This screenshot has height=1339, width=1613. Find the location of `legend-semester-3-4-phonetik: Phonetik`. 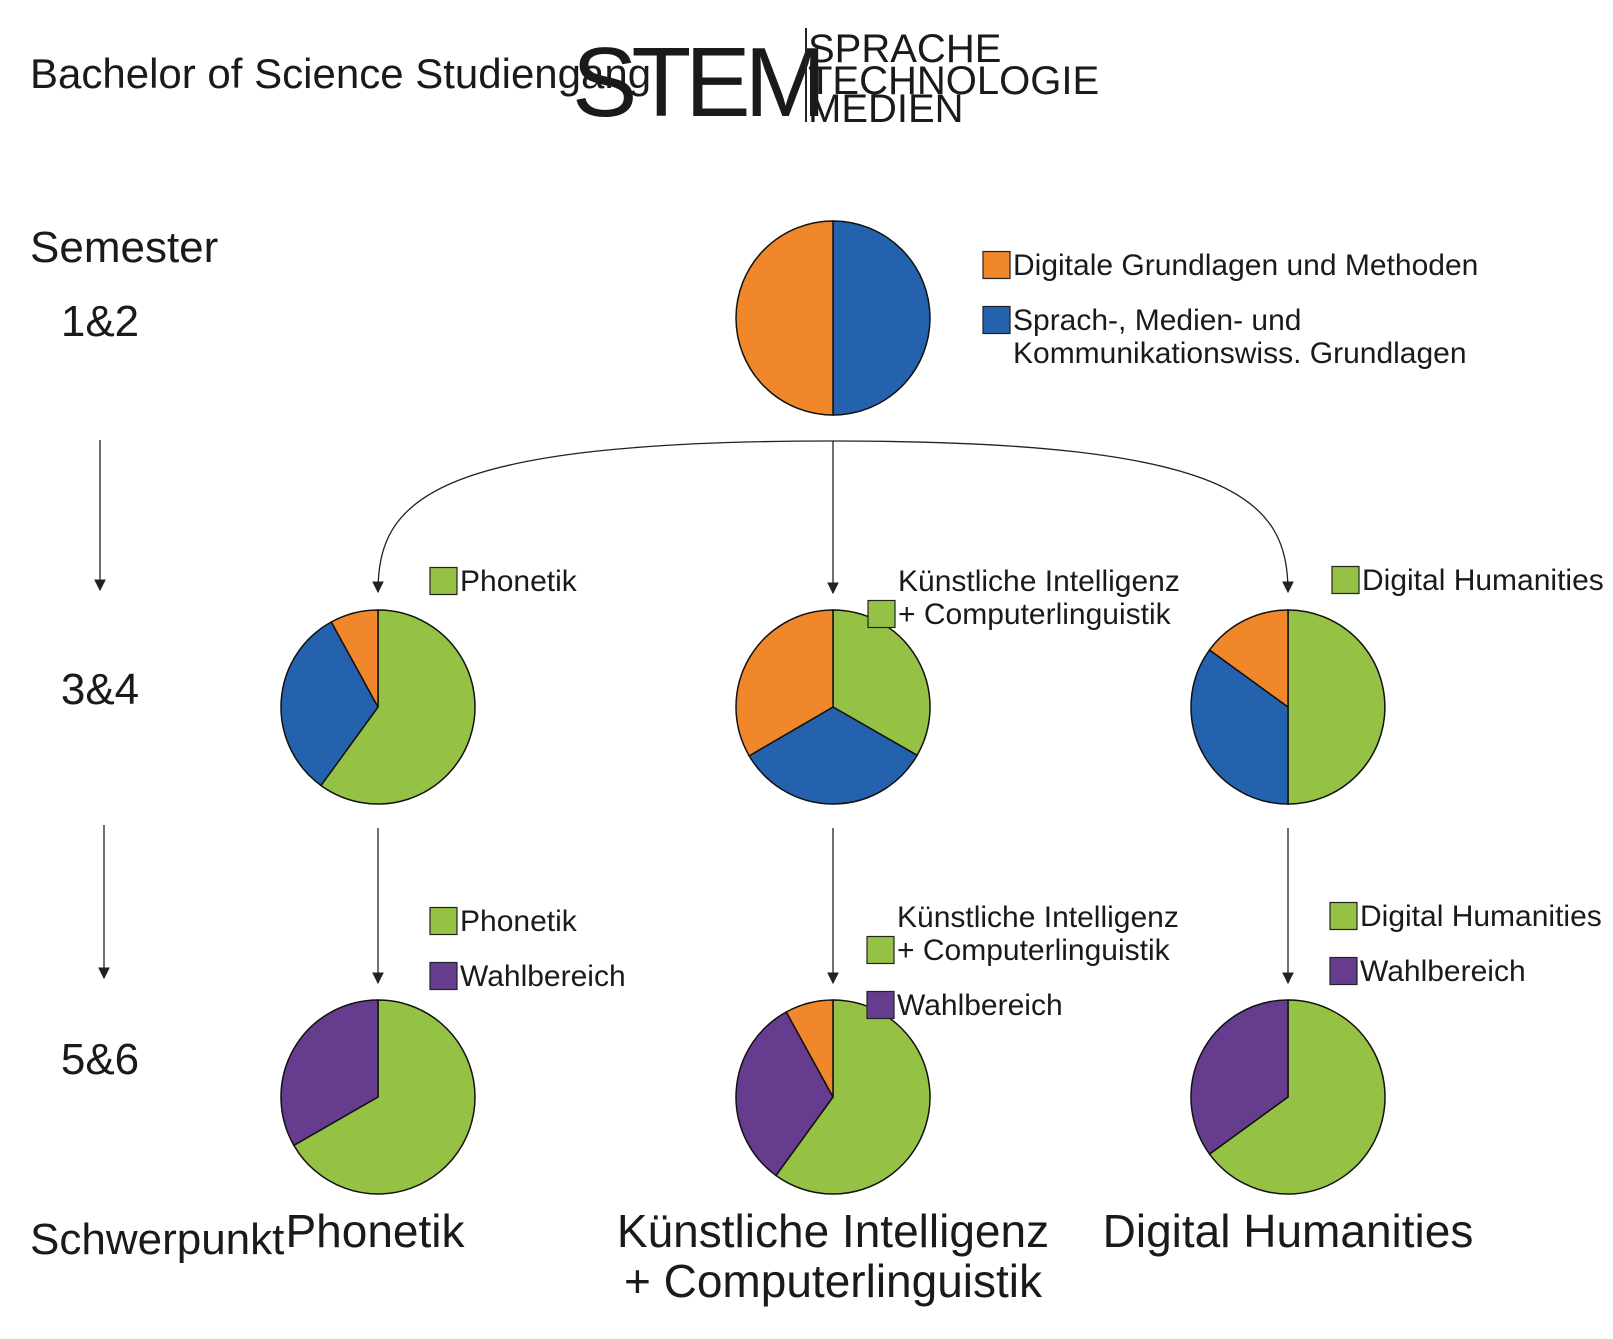

legend-semester-3-4-phonetik: Phonetik is located at coordinates (503, 581).